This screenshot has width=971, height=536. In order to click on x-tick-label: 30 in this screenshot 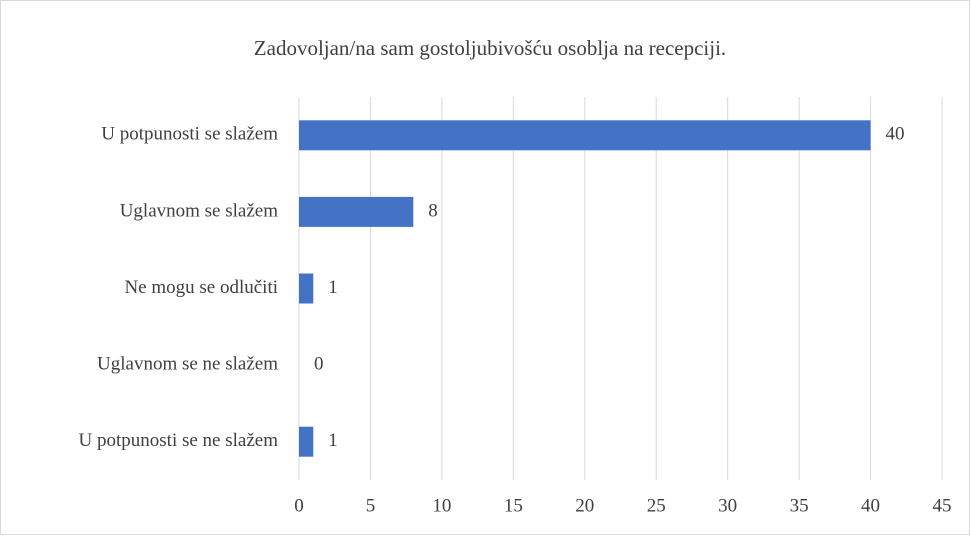, I will do `click(727, 505)`.